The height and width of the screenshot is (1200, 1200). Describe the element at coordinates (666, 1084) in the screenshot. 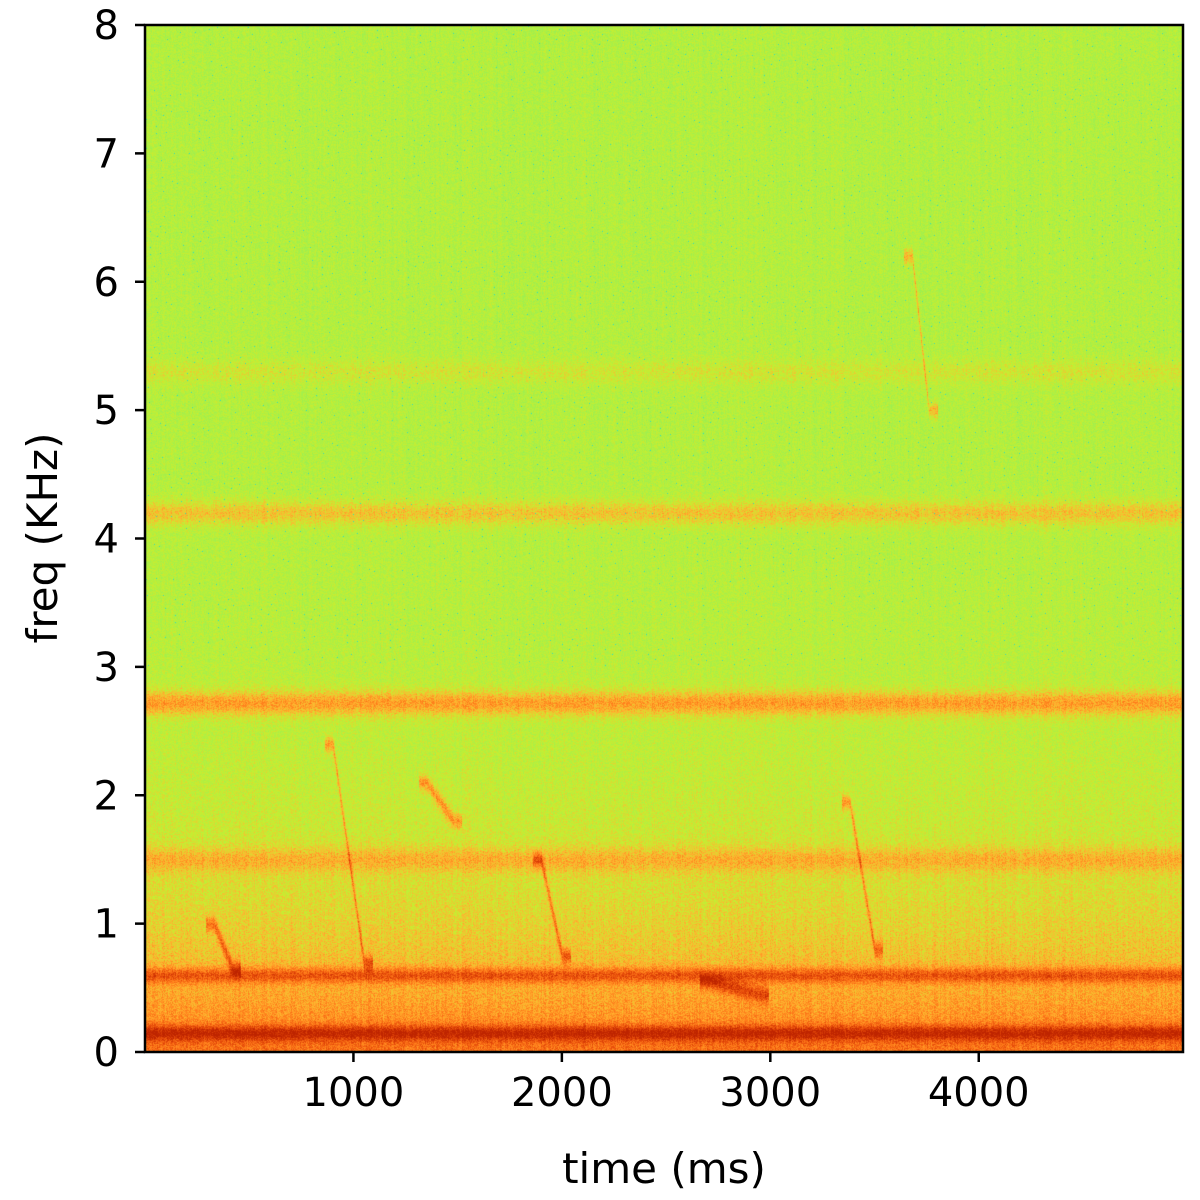

I see `x-axis: 1000 2000 3000 4000` at that location.